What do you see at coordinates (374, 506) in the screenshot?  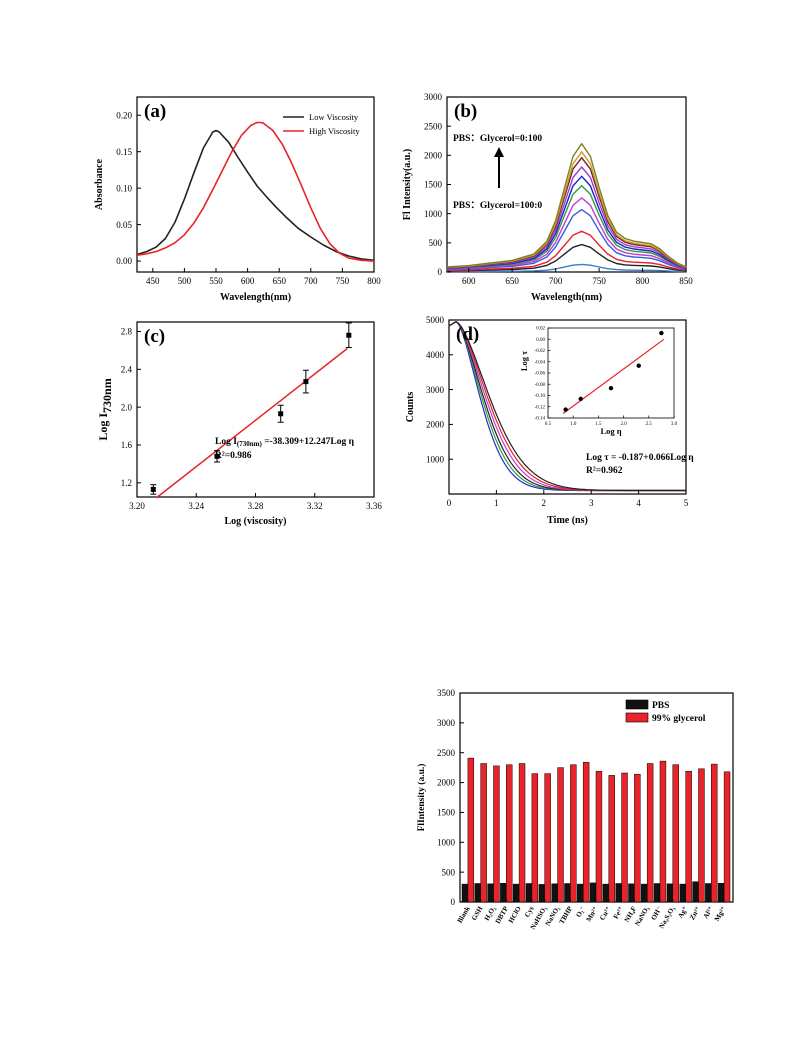 I see `x-tick-label: 3.36` at bounding box center [374, 506].